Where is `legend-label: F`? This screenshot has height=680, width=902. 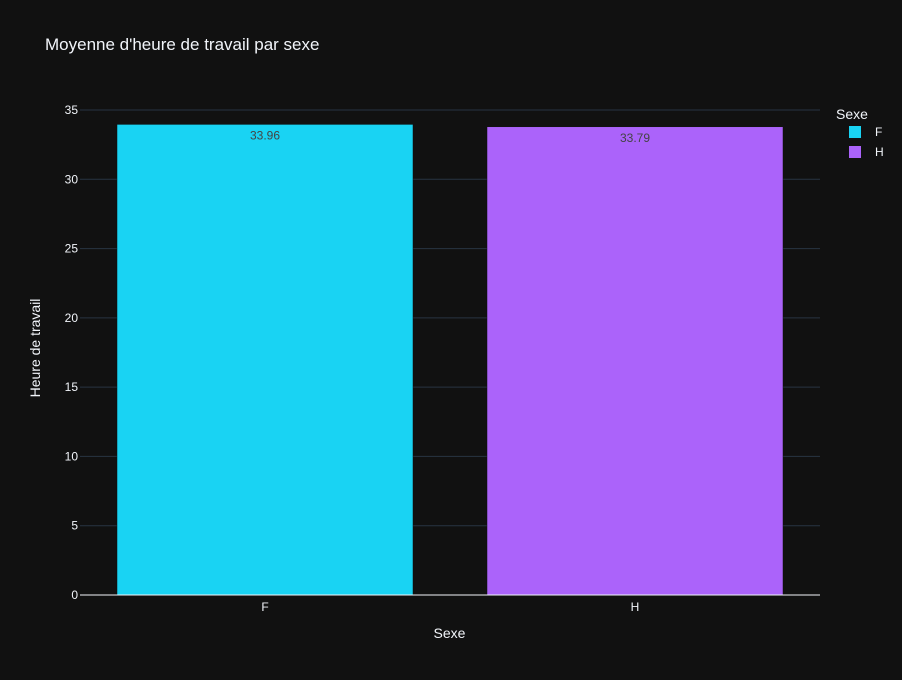 legend-label: F is located at coordinates (878, 132).